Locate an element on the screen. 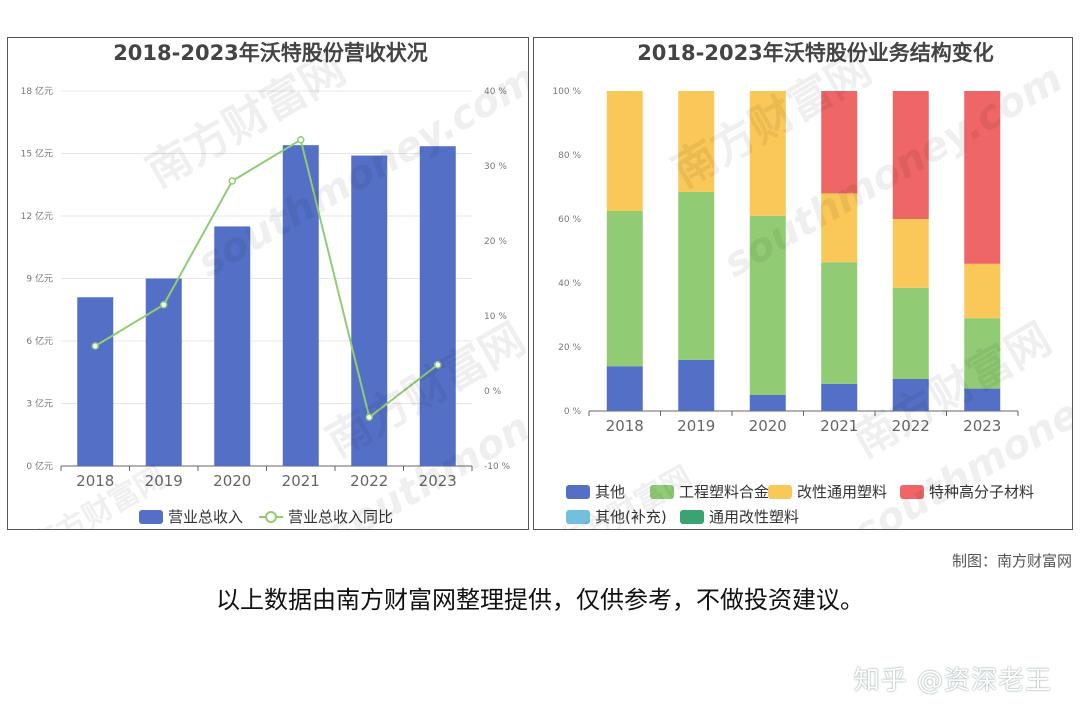 The image size is (1080, 720). y-left-tick-label: 9 亿元 is located at coordinates (39, 279).